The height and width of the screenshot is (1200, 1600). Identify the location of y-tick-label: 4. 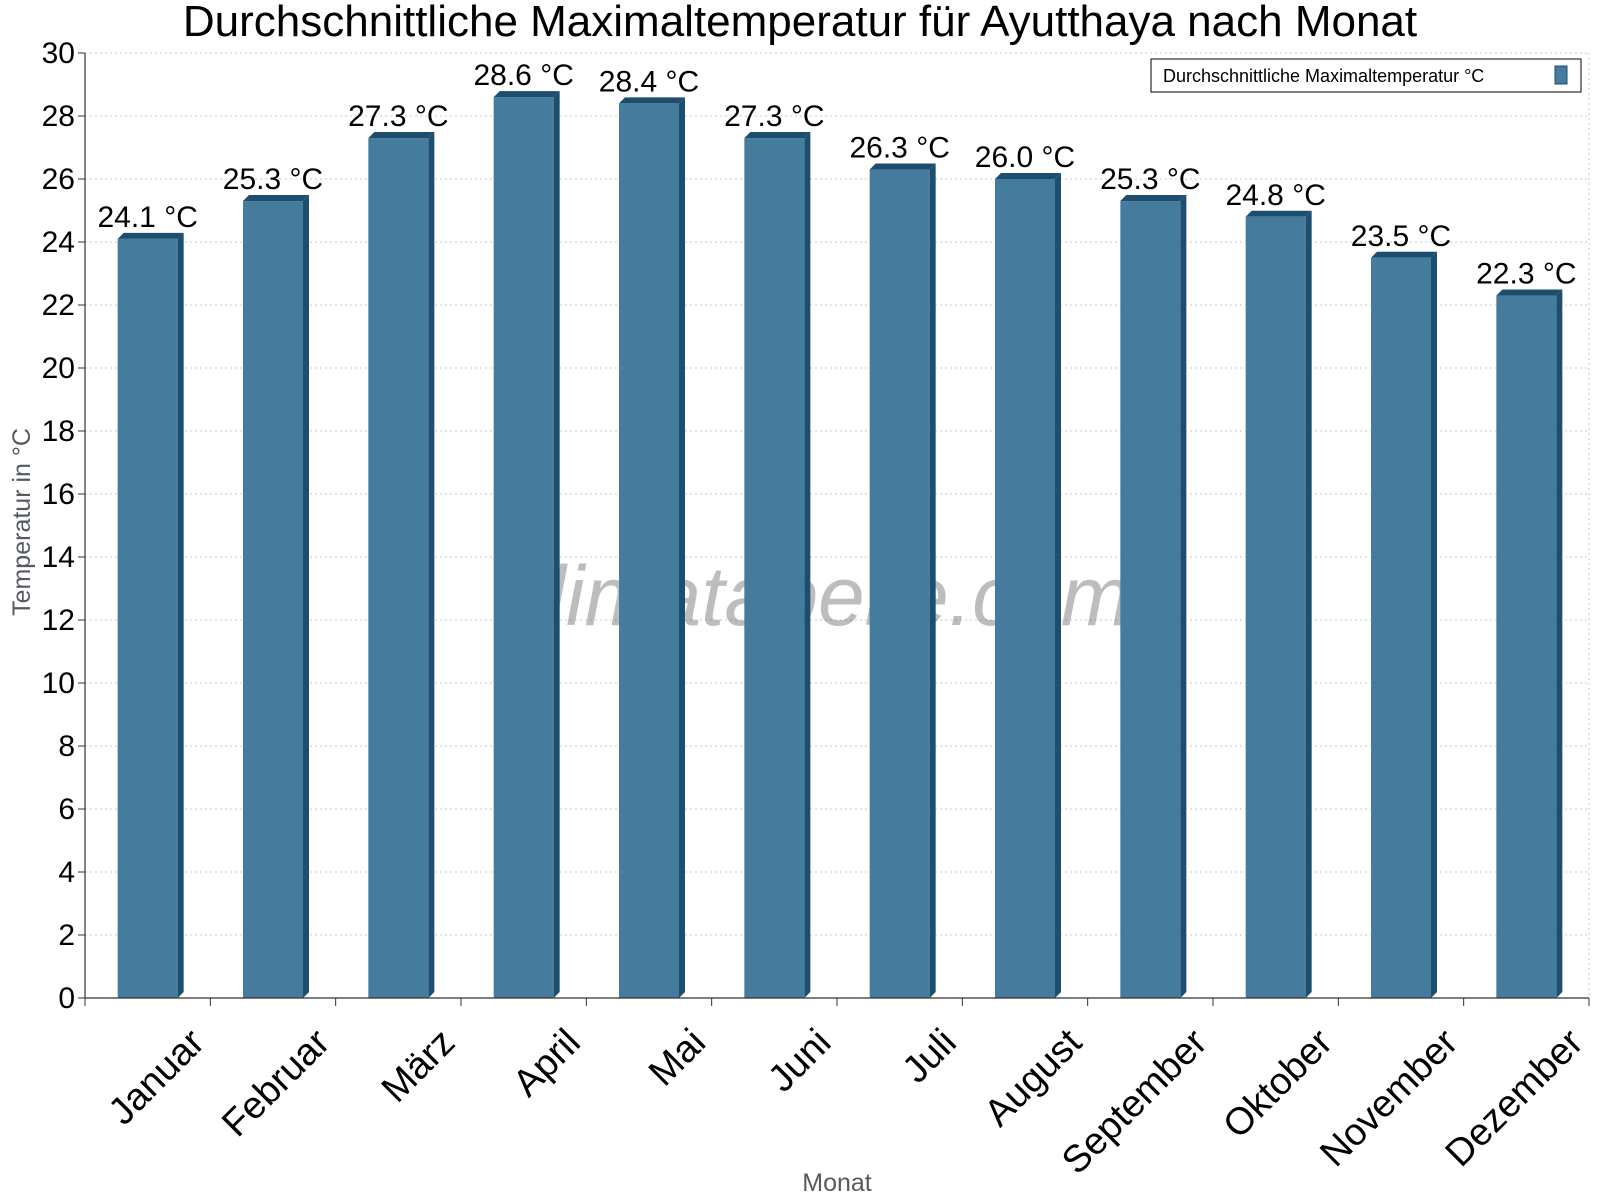
(66, 872).